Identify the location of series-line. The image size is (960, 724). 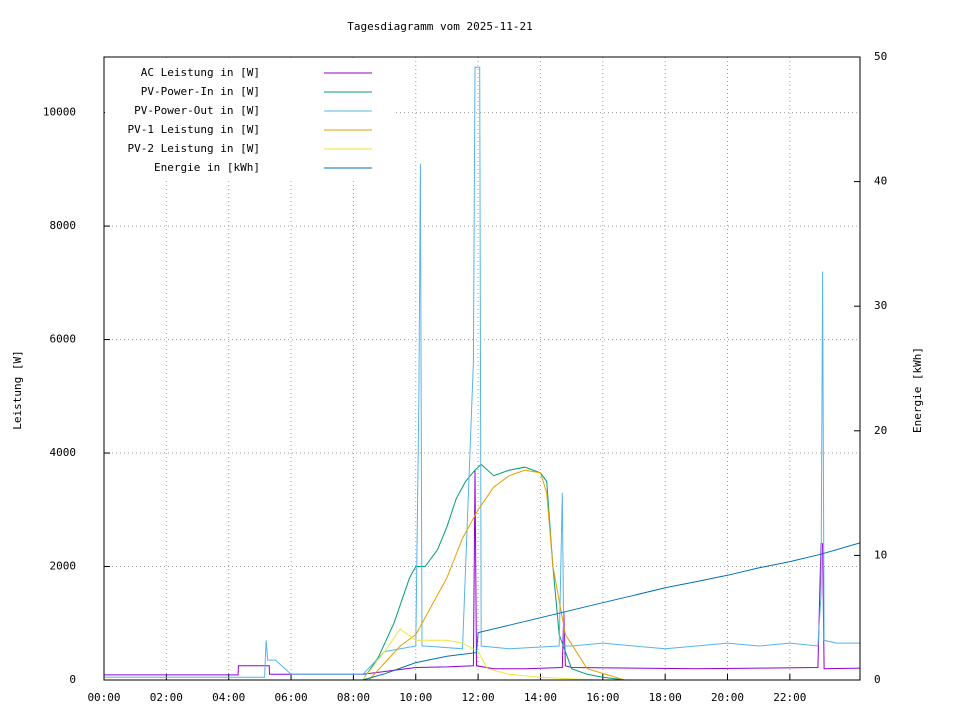
(482, 654).